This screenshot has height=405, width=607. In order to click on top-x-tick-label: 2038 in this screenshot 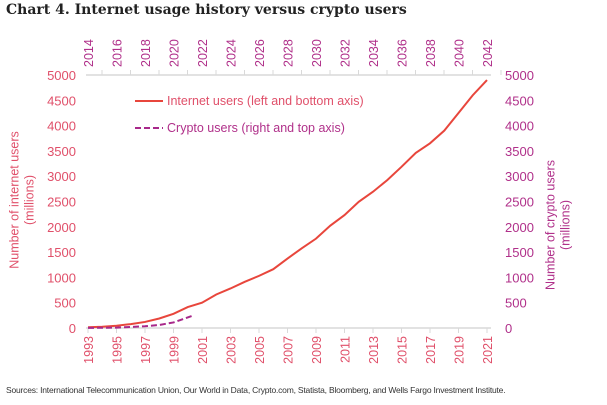, I will do `click(431, 53)`.